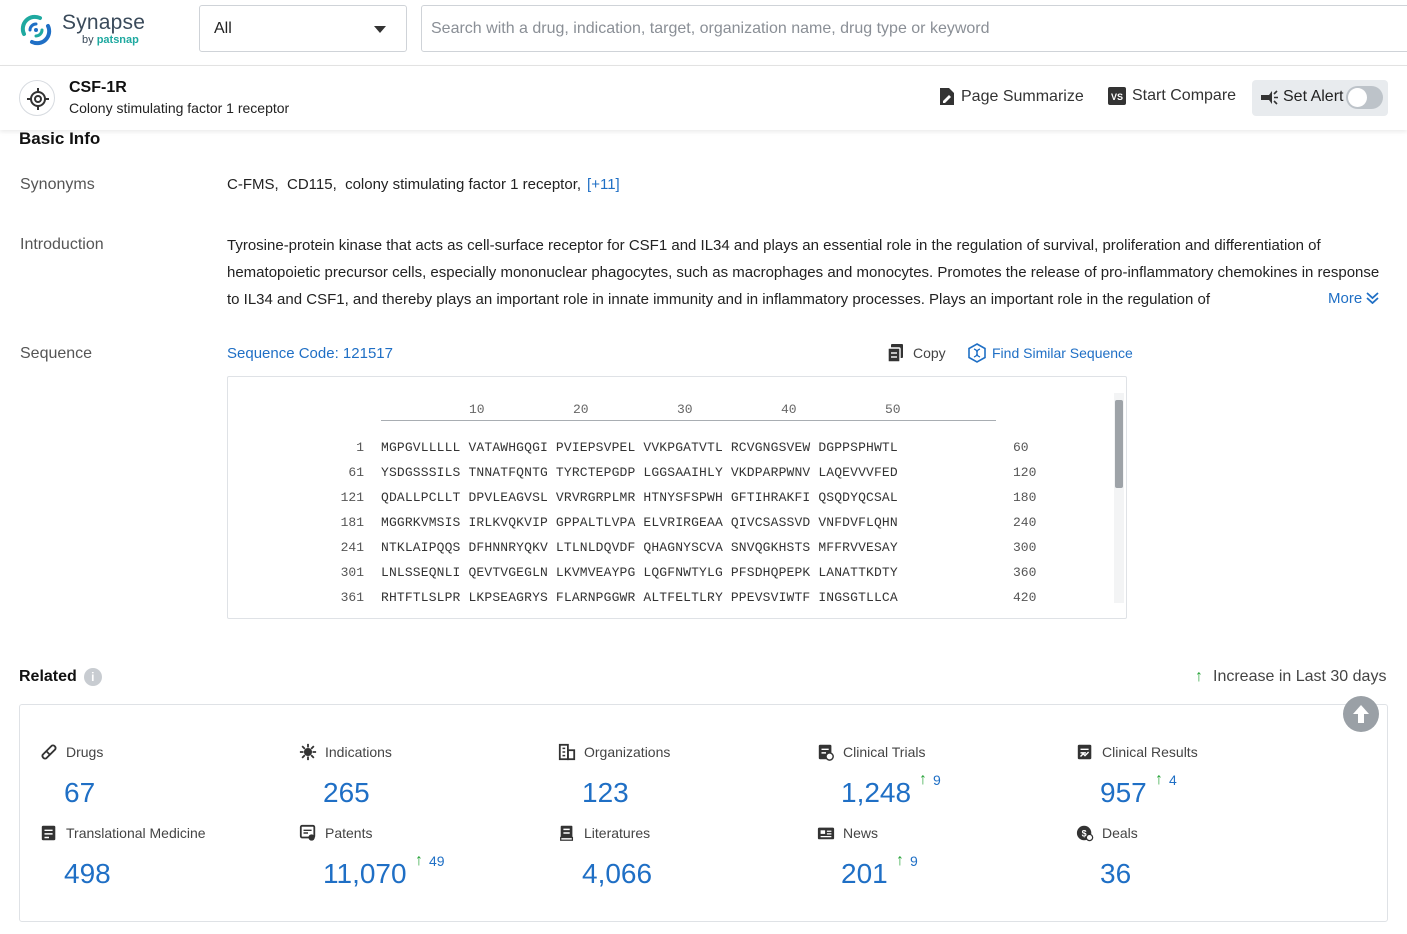  I want to click on stat-label: Drugs, so click(84, 752).